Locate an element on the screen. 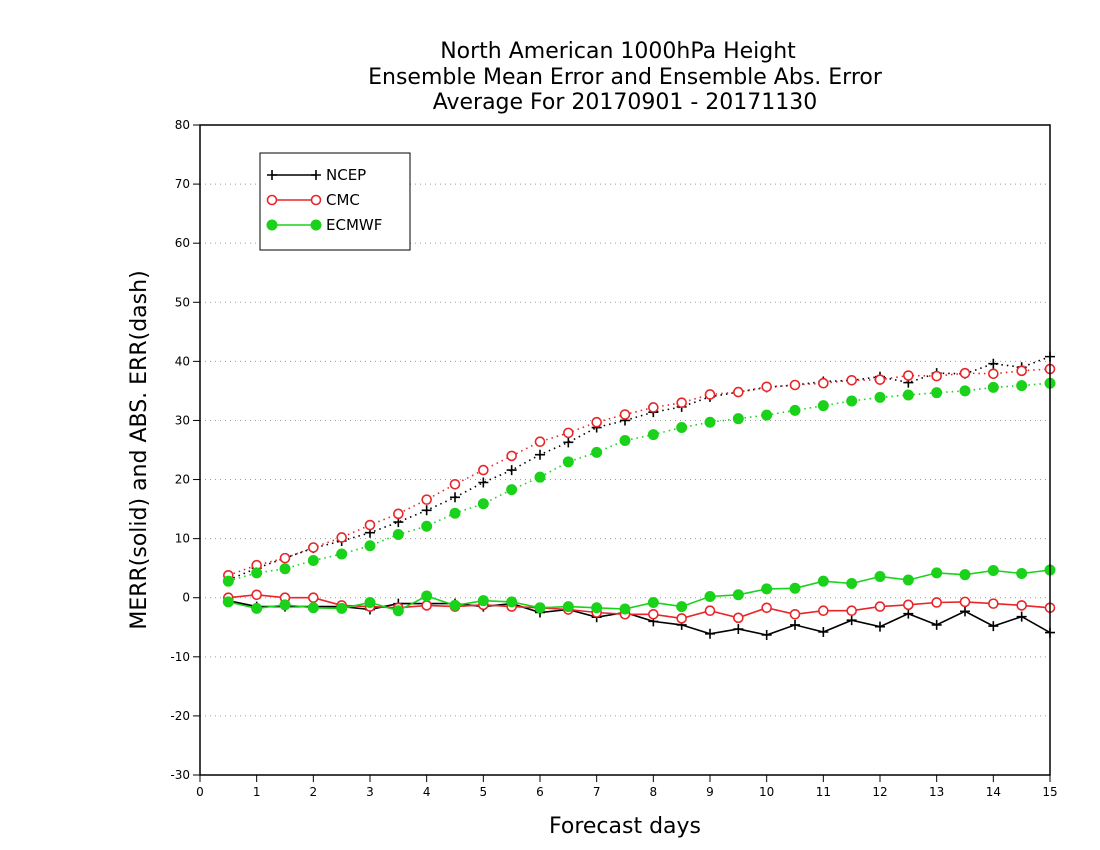 The width and height of the screenshot is (1100, 850). x-tick-label-11: 11 is located at coordinates (823, 792).